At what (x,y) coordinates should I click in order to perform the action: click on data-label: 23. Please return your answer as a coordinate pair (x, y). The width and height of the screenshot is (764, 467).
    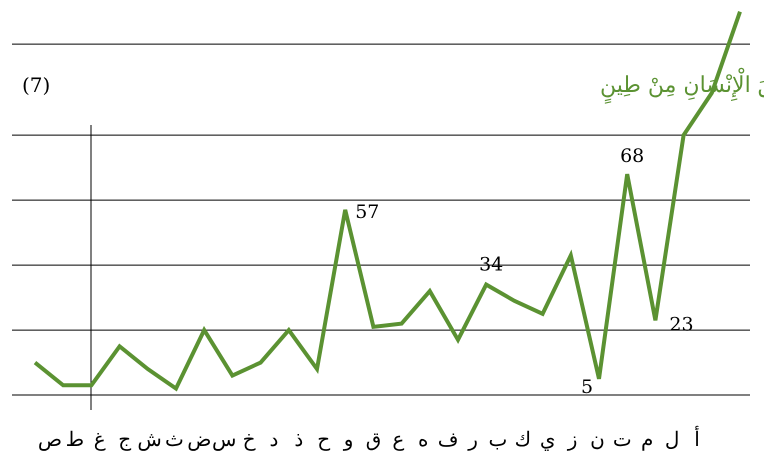
    Looking at the image, I should click on (681, 324).